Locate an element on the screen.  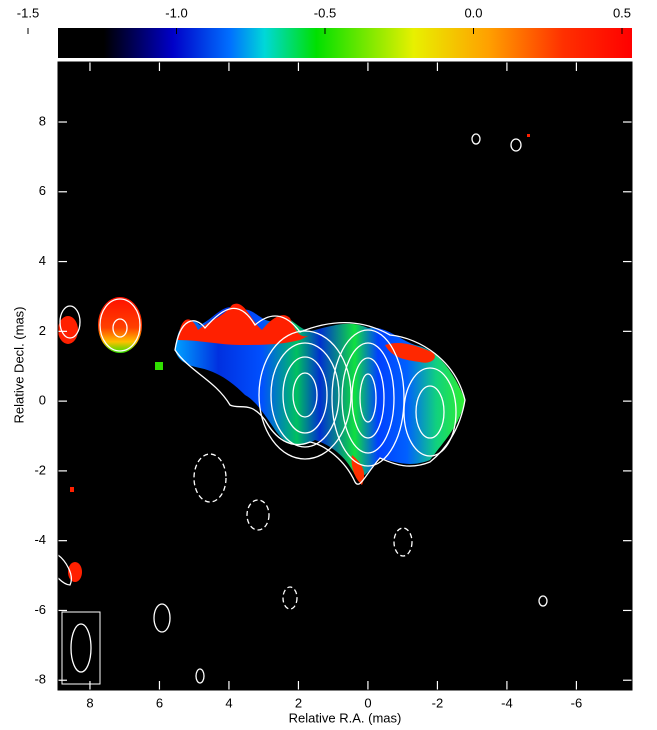
colorbar-tick-label: -1.5 is located at coordinates (28, 12).